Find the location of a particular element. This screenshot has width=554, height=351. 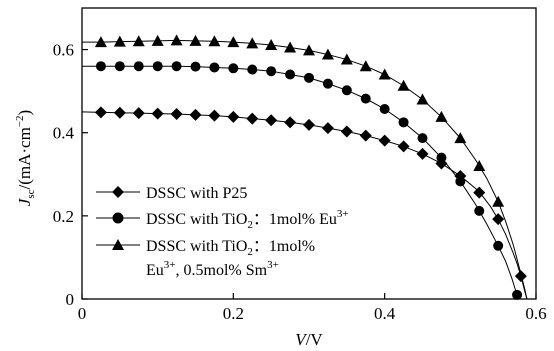

x-axis-unit: /V is located at coordinates (315, 339).